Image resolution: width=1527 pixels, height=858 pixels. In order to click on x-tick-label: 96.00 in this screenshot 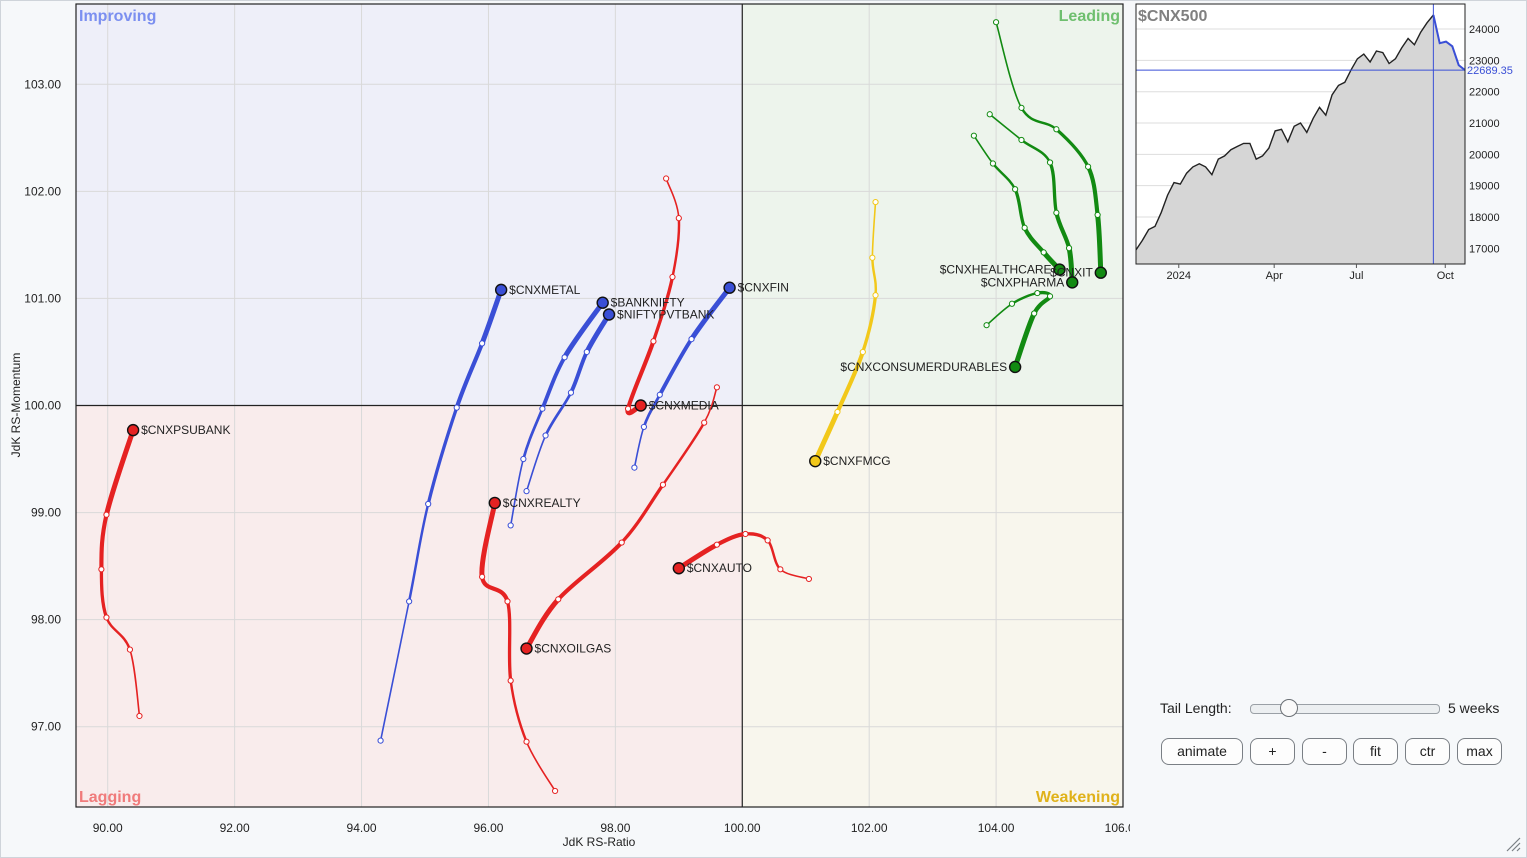, I will do `click(488, 828)`.